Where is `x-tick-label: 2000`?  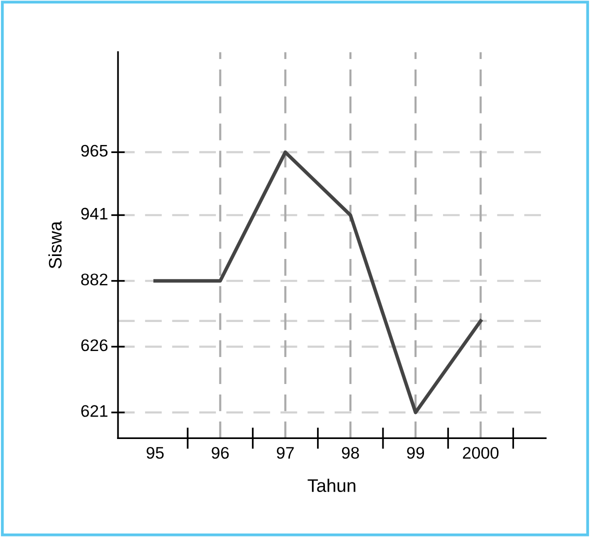 x-tick-label: 2000 is located at coordinates (480, 452).